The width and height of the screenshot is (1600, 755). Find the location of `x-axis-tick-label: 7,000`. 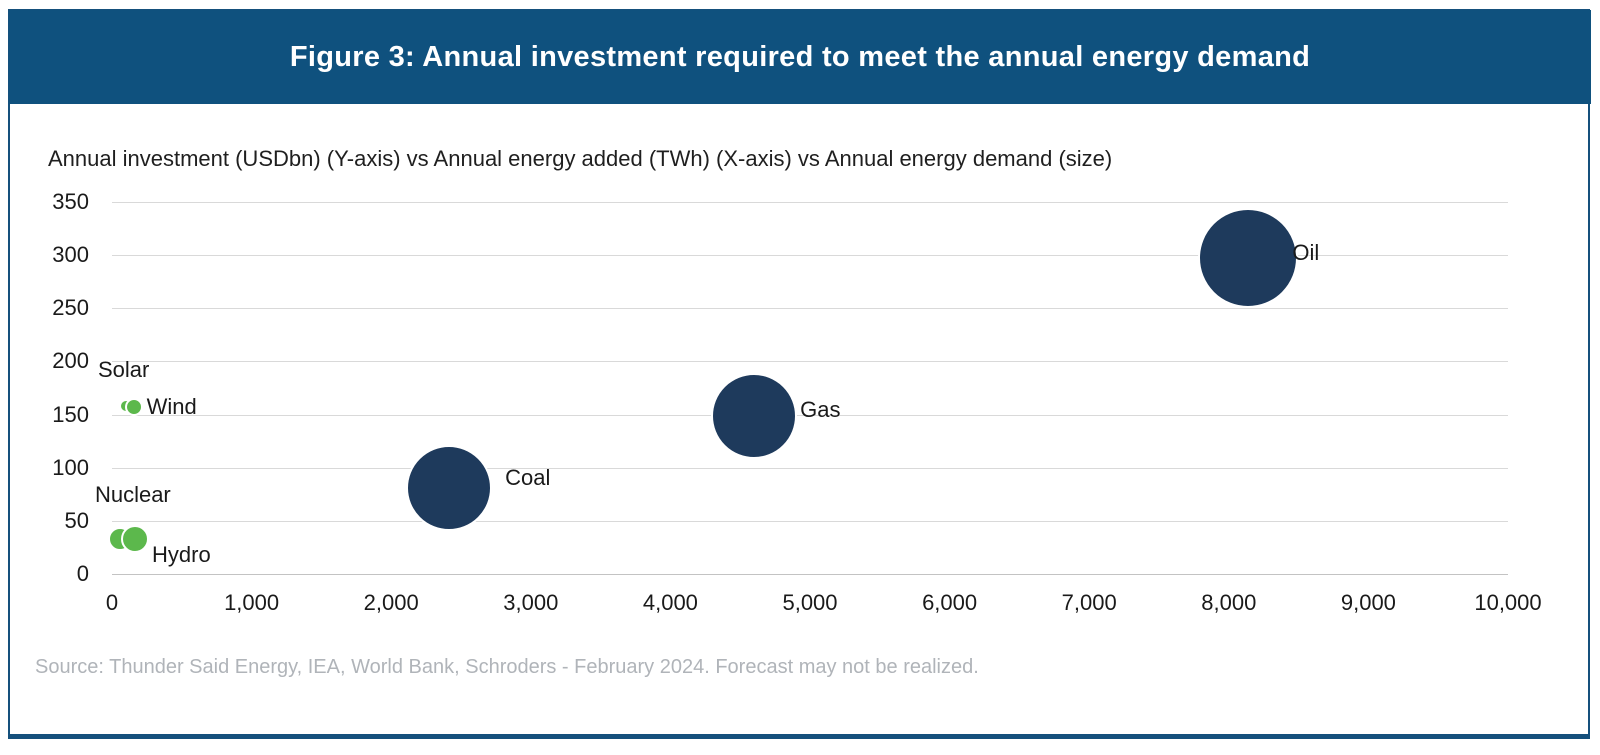

x-axis-tick-label: 7,000 is located at coordinates (1089, 602).